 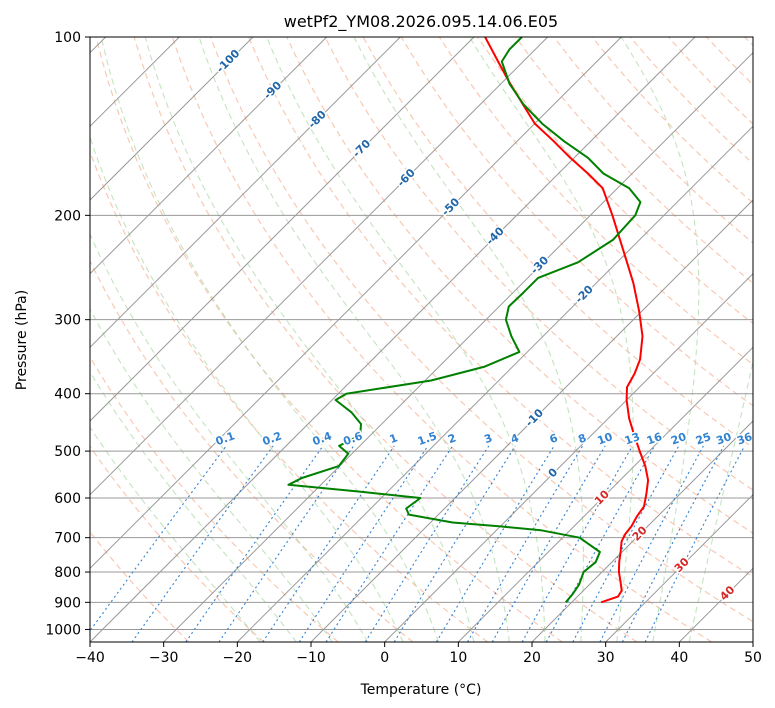 I want to click on x-tick-label: −30, so click(x=164, y=658).